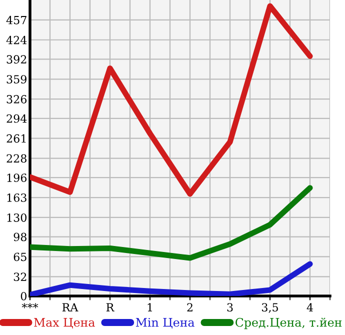 Image resolution: width=345 pixels, height=335 pixels. What do you see at coordinates (110, 307) in the screenshot?
I see `x-tick-label: R` at bounding box center [110, 307].